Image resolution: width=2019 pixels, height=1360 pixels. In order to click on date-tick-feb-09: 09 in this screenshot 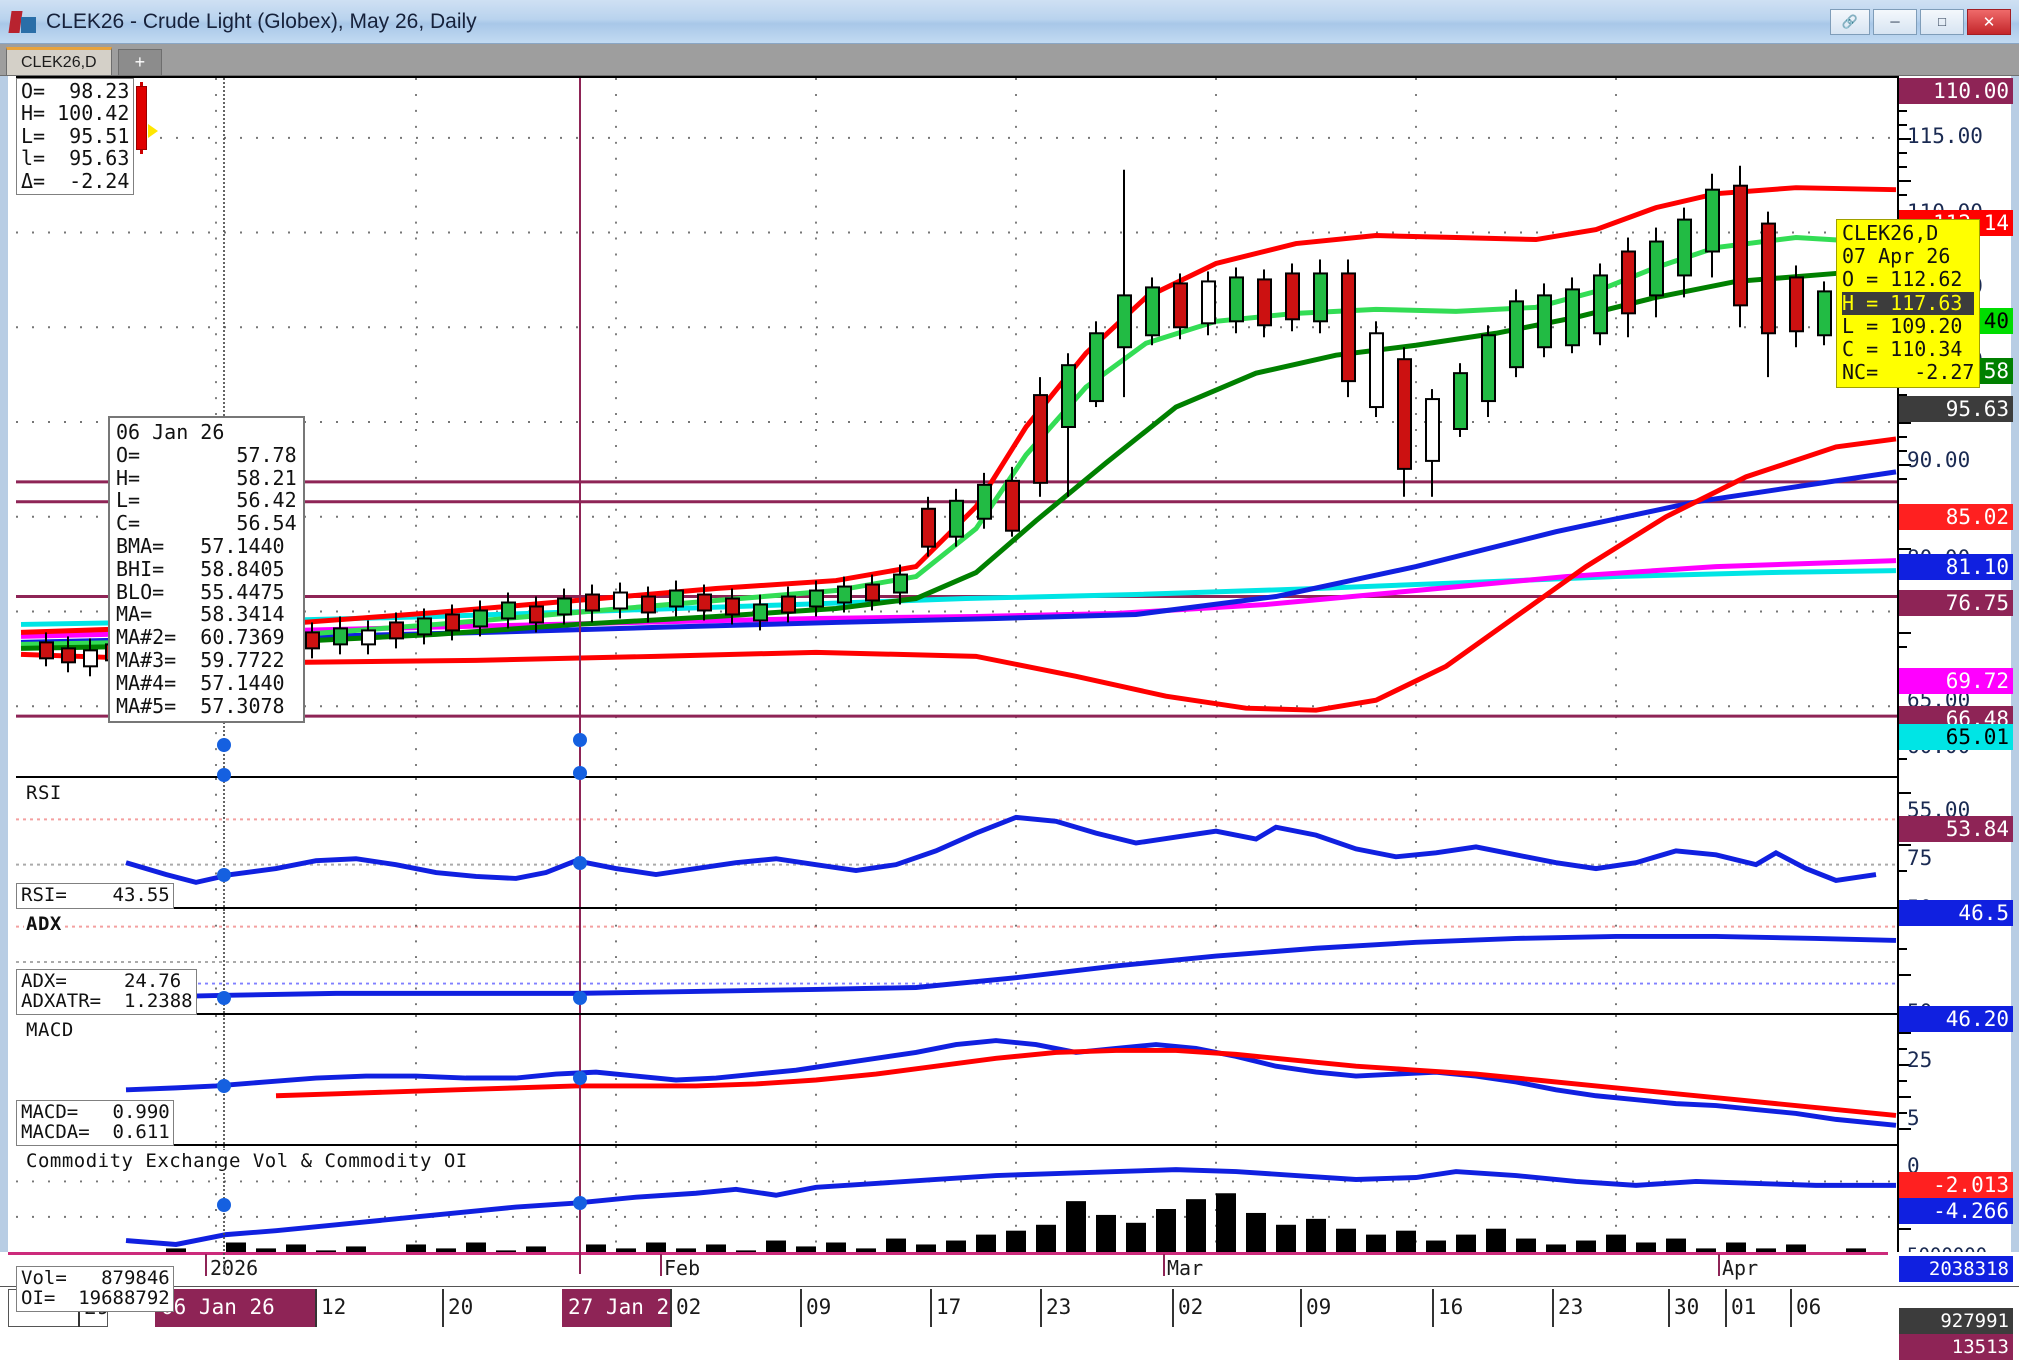, I will do `click(815, 1308)`.